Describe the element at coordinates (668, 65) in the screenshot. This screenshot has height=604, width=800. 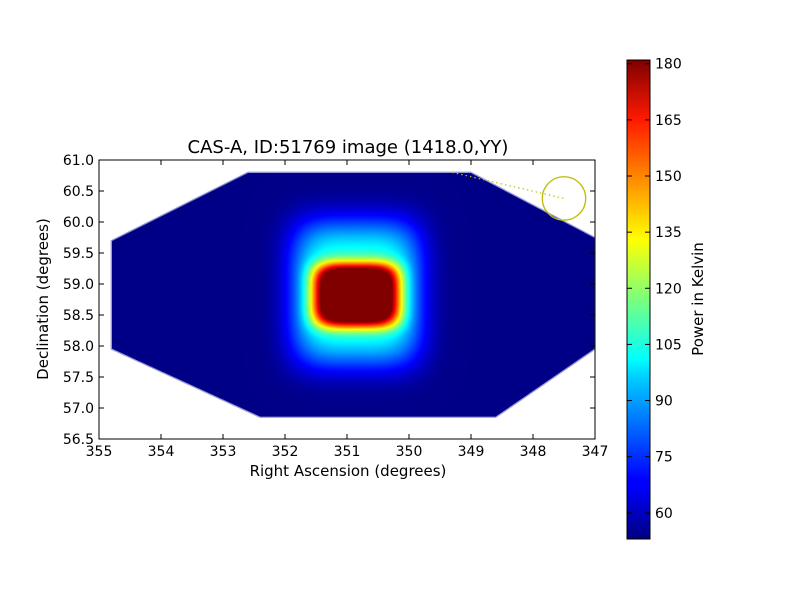
I see `colorbar-tick-label: 180` at that location.